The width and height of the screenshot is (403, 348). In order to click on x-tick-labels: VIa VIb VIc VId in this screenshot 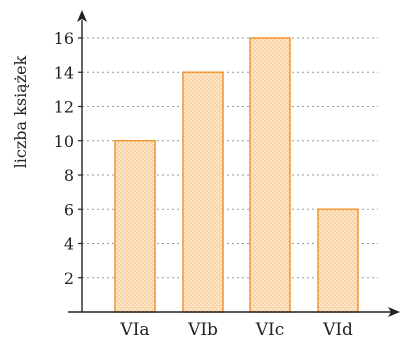, I will do `click(236, 330)`.